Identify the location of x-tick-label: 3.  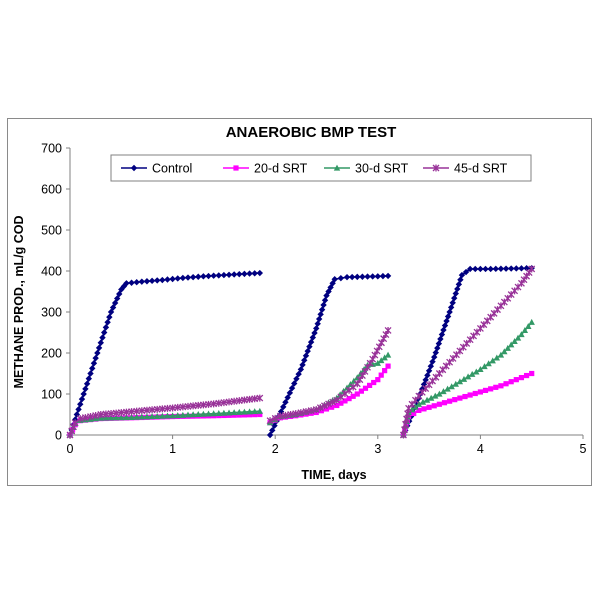
(377, 449).